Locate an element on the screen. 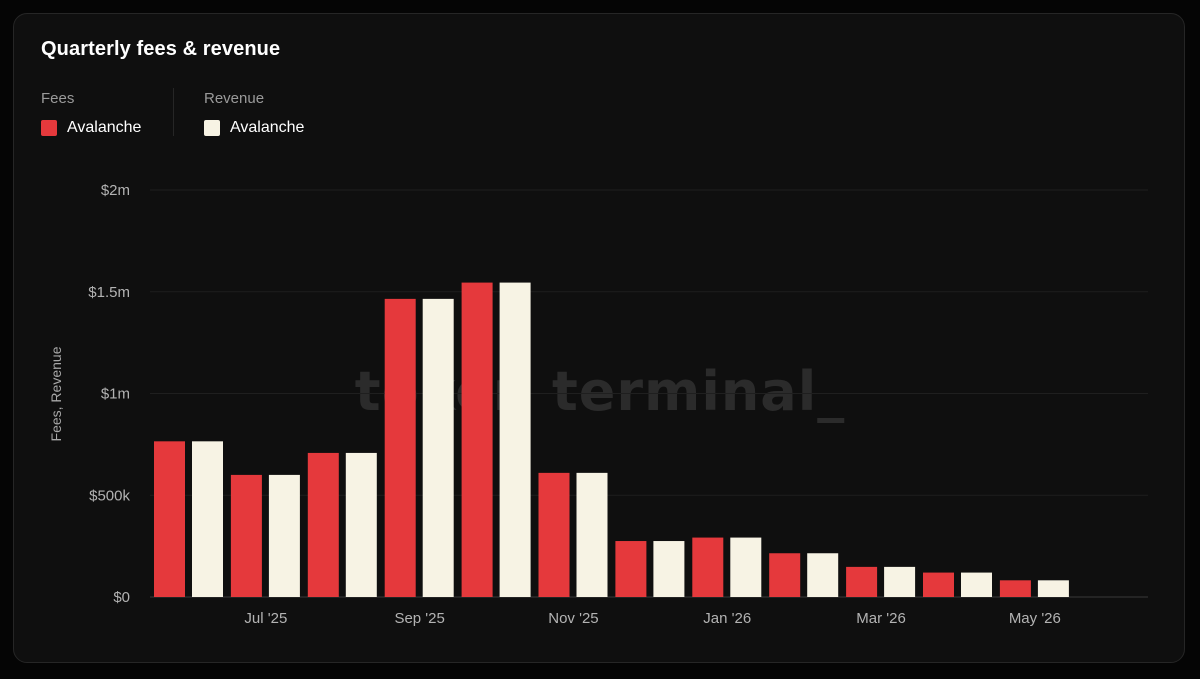  legend-item-revenue-avalanche: Avalanche is located at coordinates (254, 128).